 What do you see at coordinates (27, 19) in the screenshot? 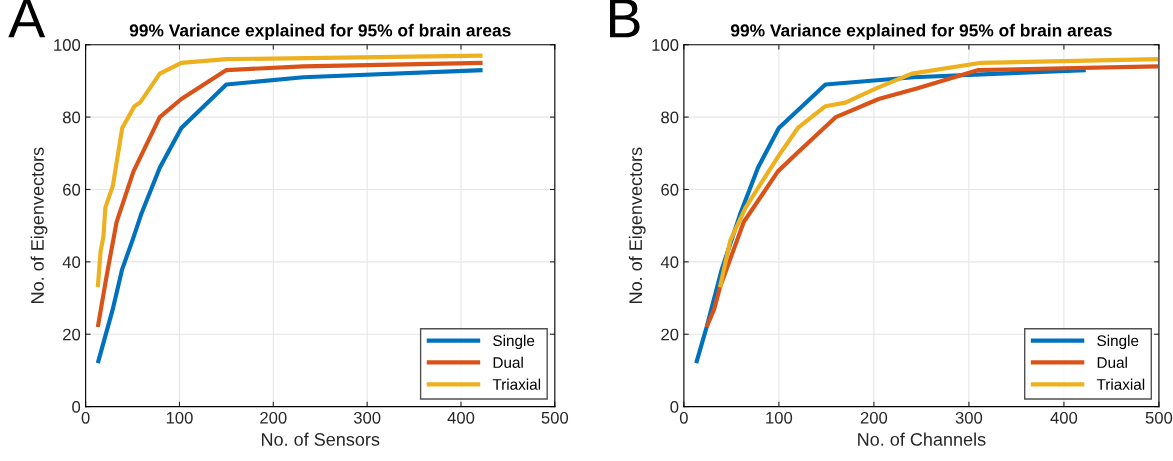
I see `text: A` at bounding box center [27, 19].